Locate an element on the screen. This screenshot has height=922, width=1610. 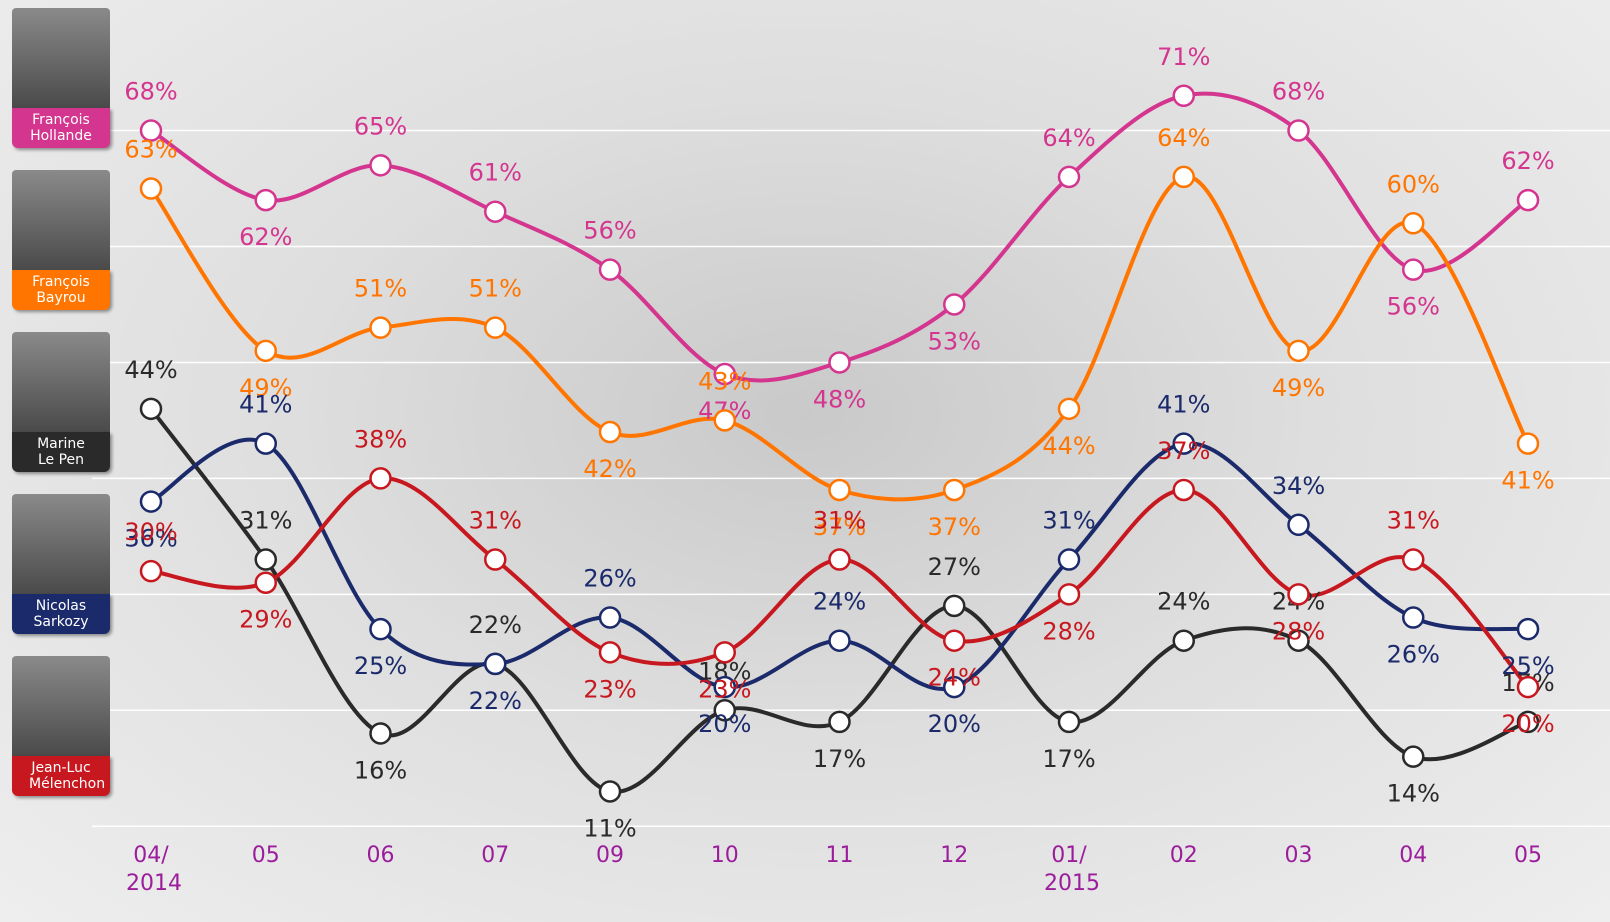
legend-label: François Hollande is located at coordinates (61, 128).